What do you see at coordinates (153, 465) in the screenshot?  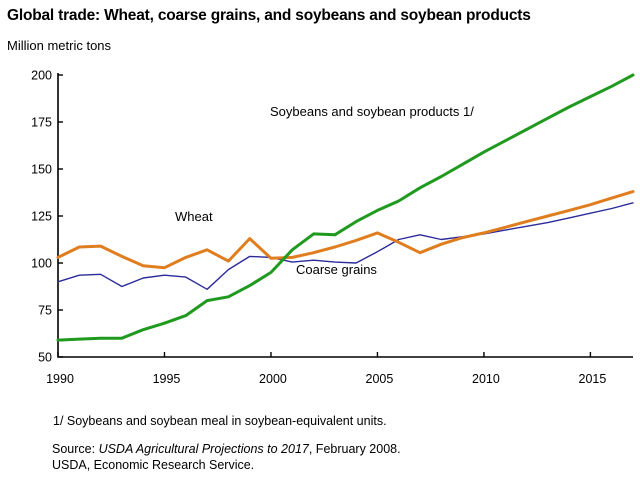 I see `agency-attribution: USDA, Economic Research Service.` at bounding box center [153, 465].